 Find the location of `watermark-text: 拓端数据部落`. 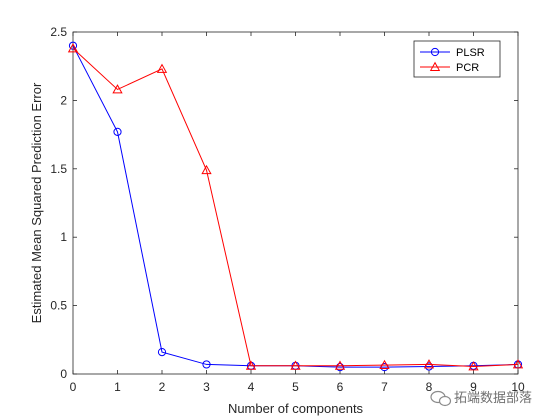

watermark-text: 拓端数据部落 is located at coordinates (493, 398).